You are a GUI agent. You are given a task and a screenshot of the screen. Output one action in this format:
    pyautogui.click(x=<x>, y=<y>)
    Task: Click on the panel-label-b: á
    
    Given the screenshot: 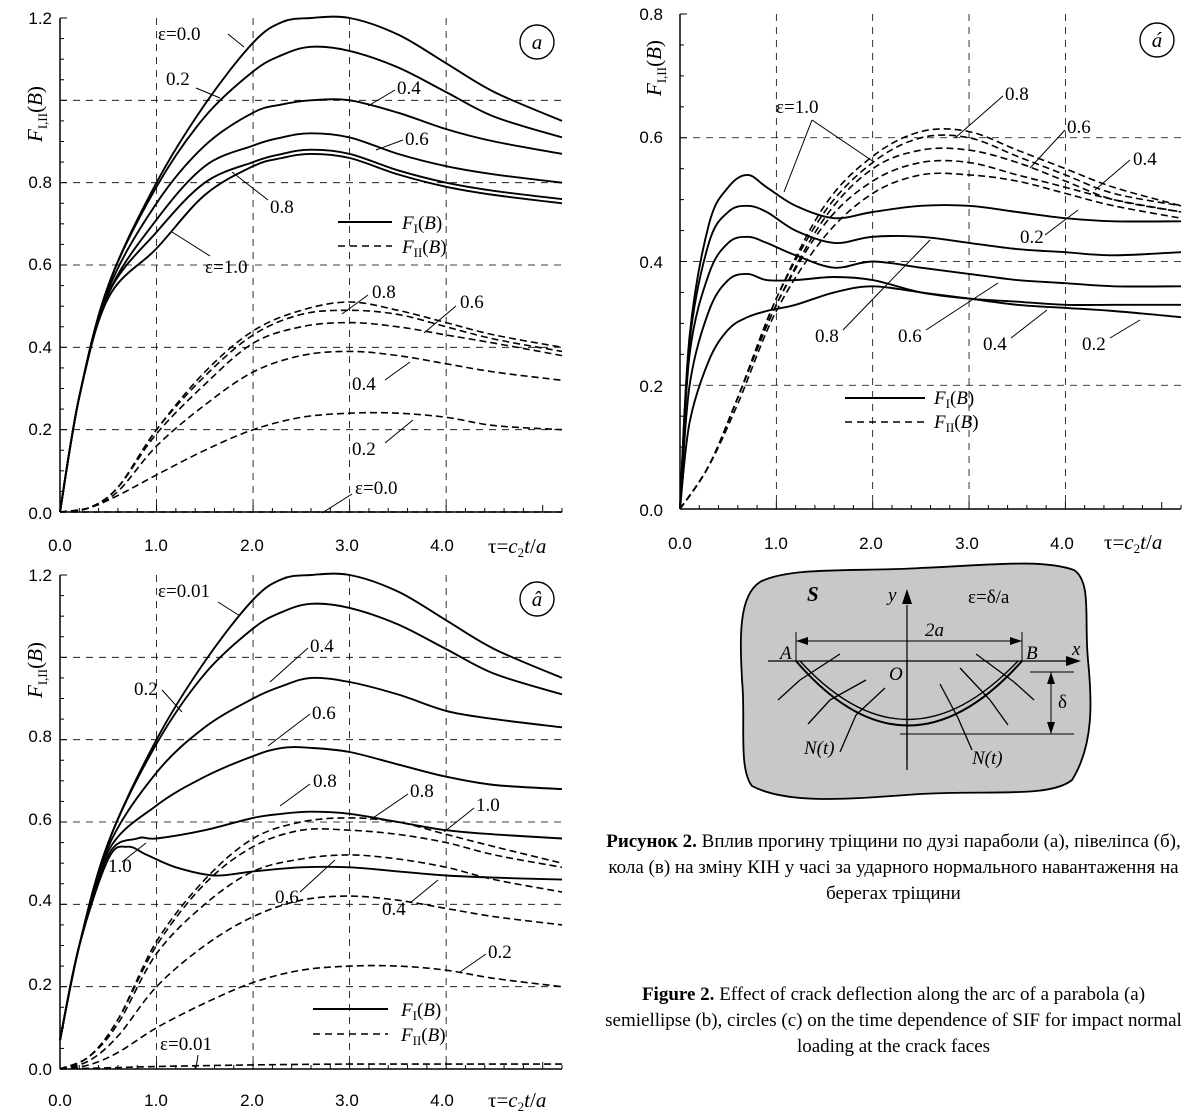 What is the action you would take?
    pyautogui.click(x=1157, y=40)
    